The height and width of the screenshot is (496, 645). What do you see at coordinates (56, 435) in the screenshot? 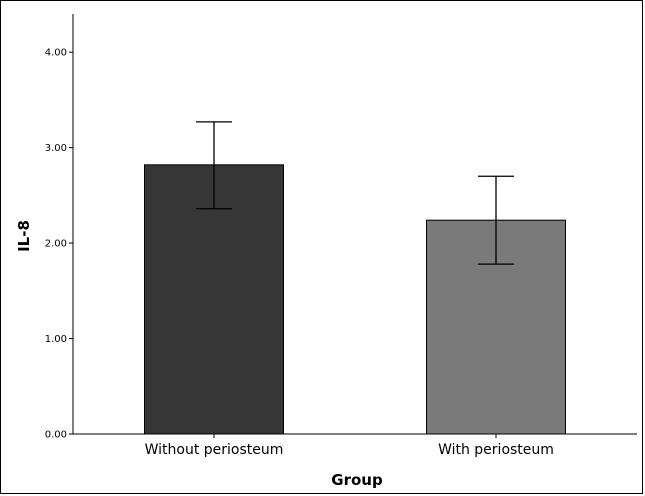
I see `y-tick-label: 0.00` at bounding box center [56, 435].